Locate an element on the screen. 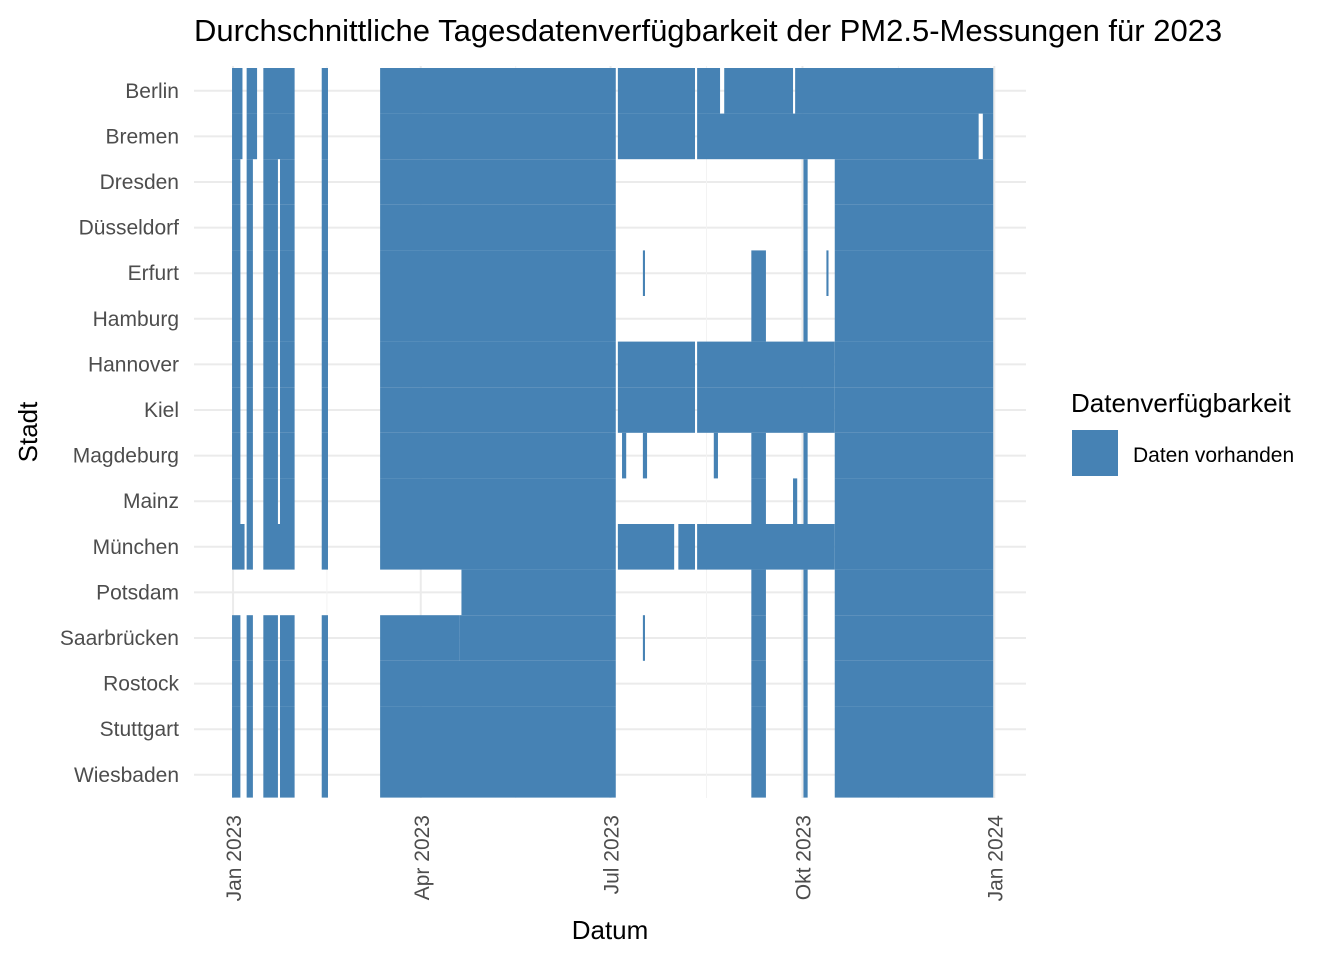 The image size is (1344, 960). x-tick-labels: Jan 2023 Apr 2023 Jul 2023 Okt 2023 Jan 2024 is located at coordinates (615, 858).